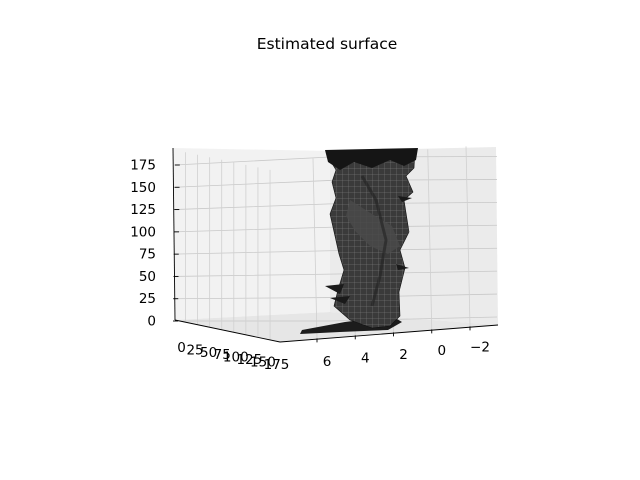 The width and height of the screenshot is (640, 480). What do you see at coordinates (277, 365) in the screenshot?
I see `y-tick-label: 175` at bounding box center [277, 365].